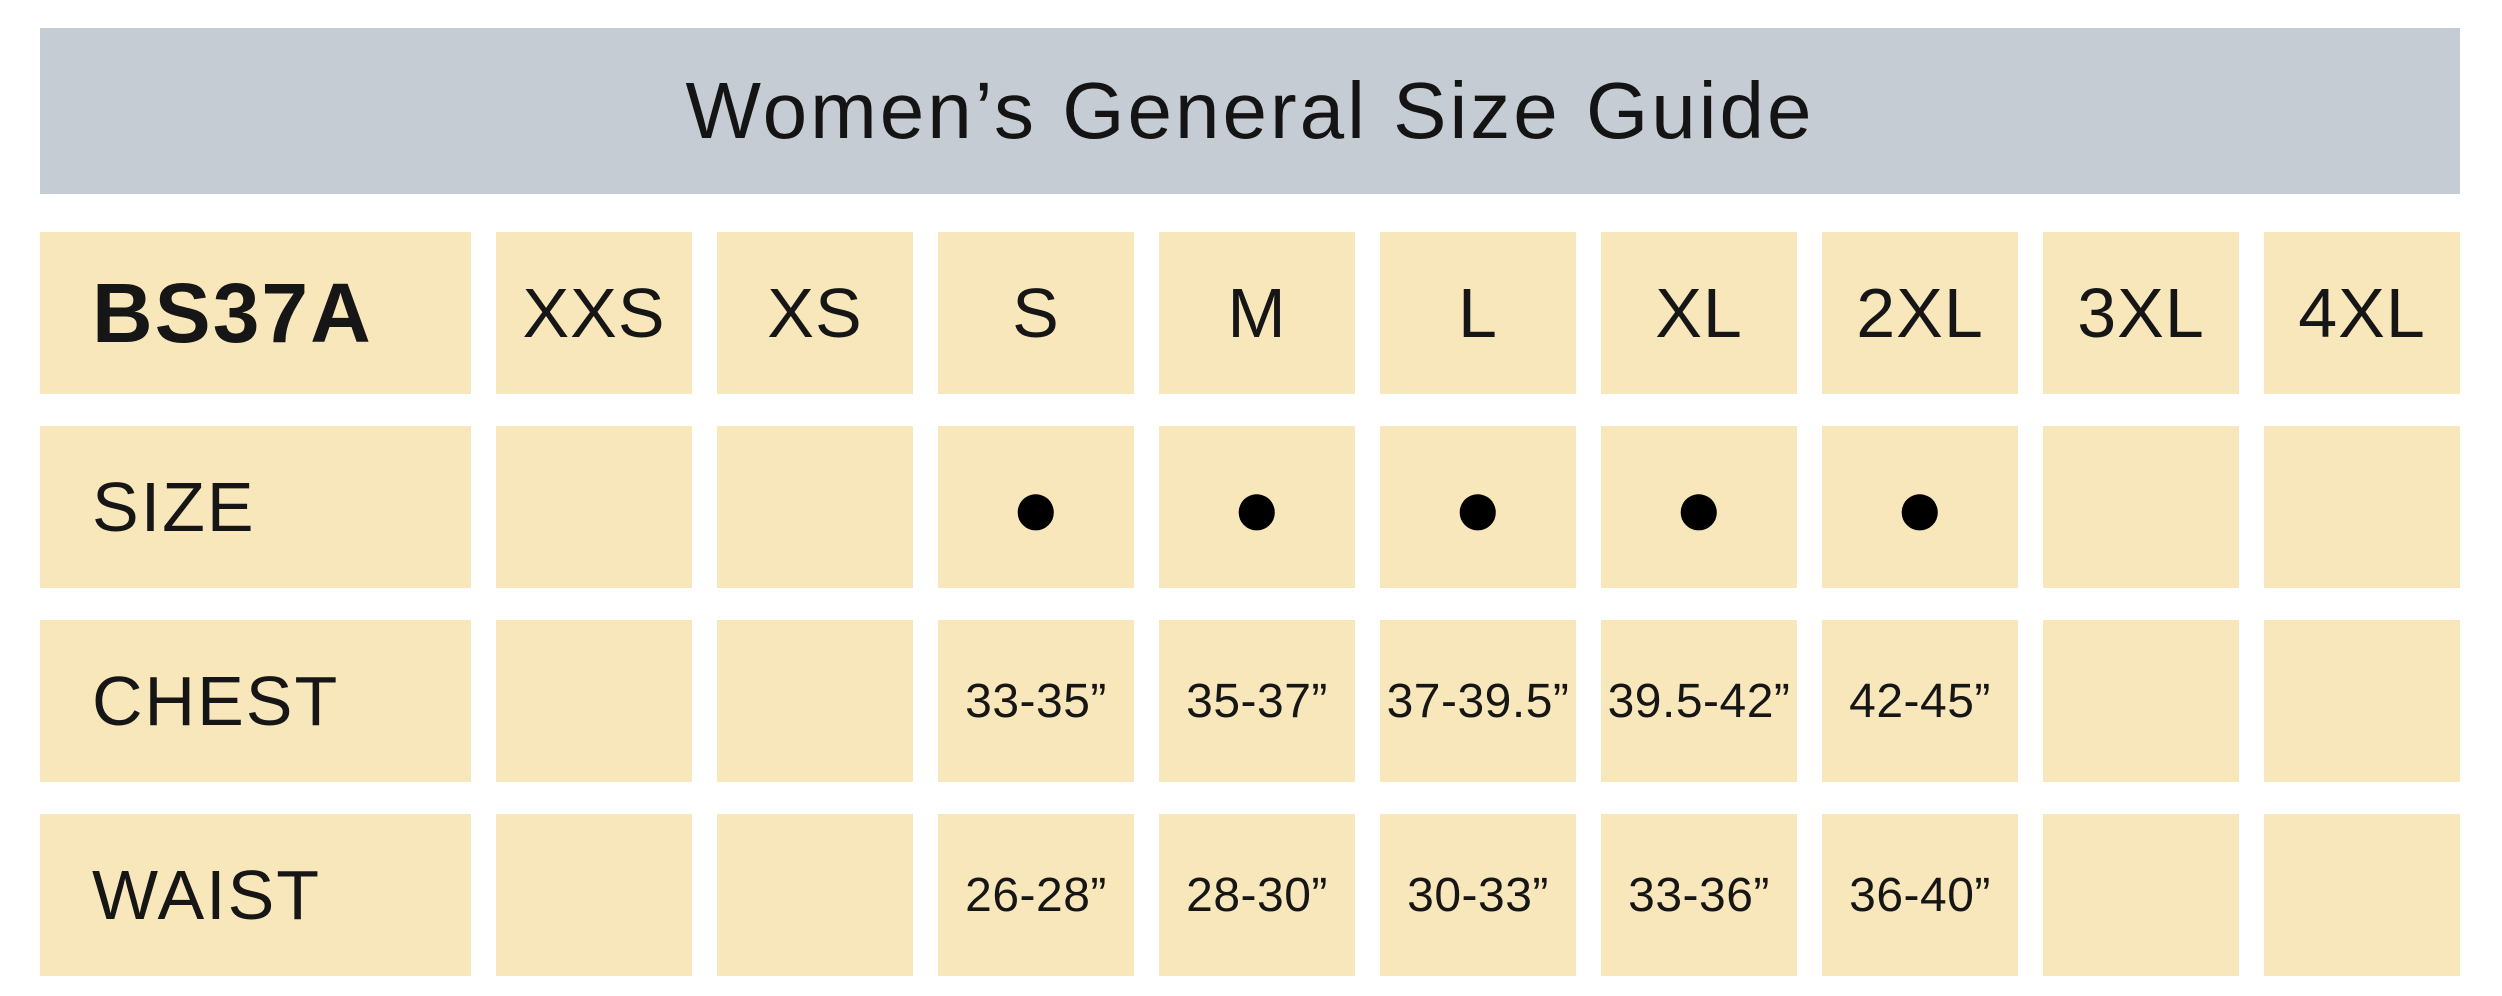 The image size is (2502, 996). I want to click on waist-value-cell: 26-28”, so click(1036, 895).